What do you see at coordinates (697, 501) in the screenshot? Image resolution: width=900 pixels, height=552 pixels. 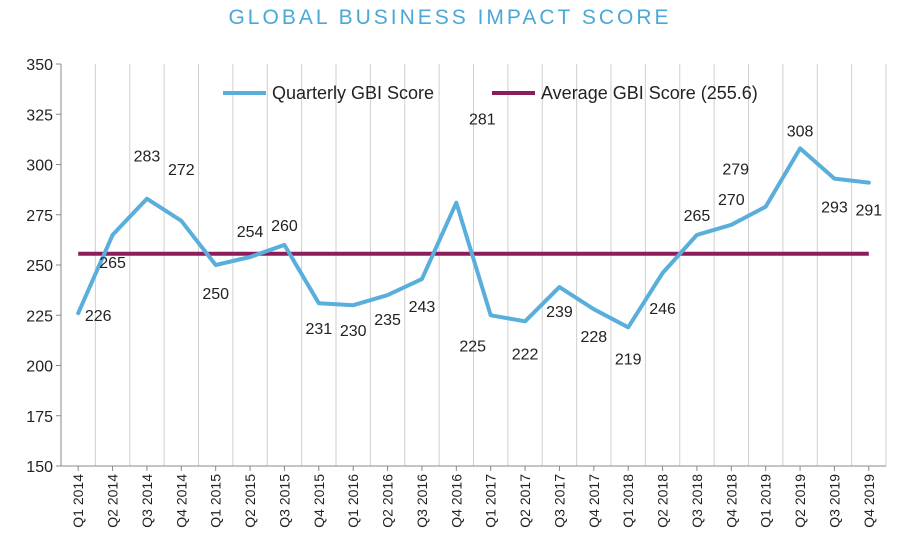 I see `x-tick-label: Q3 2018` at bounding box center [697, 501].